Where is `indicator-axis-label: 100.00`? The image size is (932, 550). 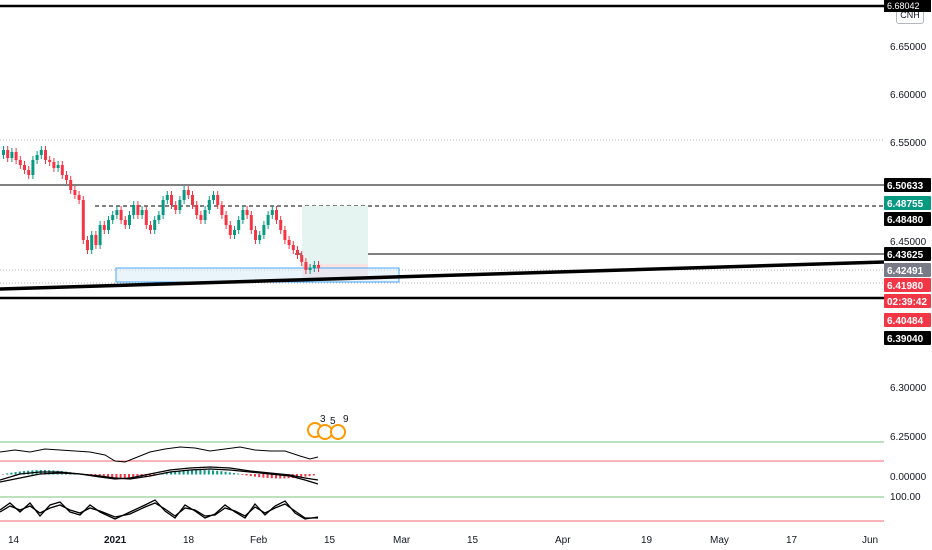 indicator-axis-label: 100.00 is located at coordinates (905, 497).